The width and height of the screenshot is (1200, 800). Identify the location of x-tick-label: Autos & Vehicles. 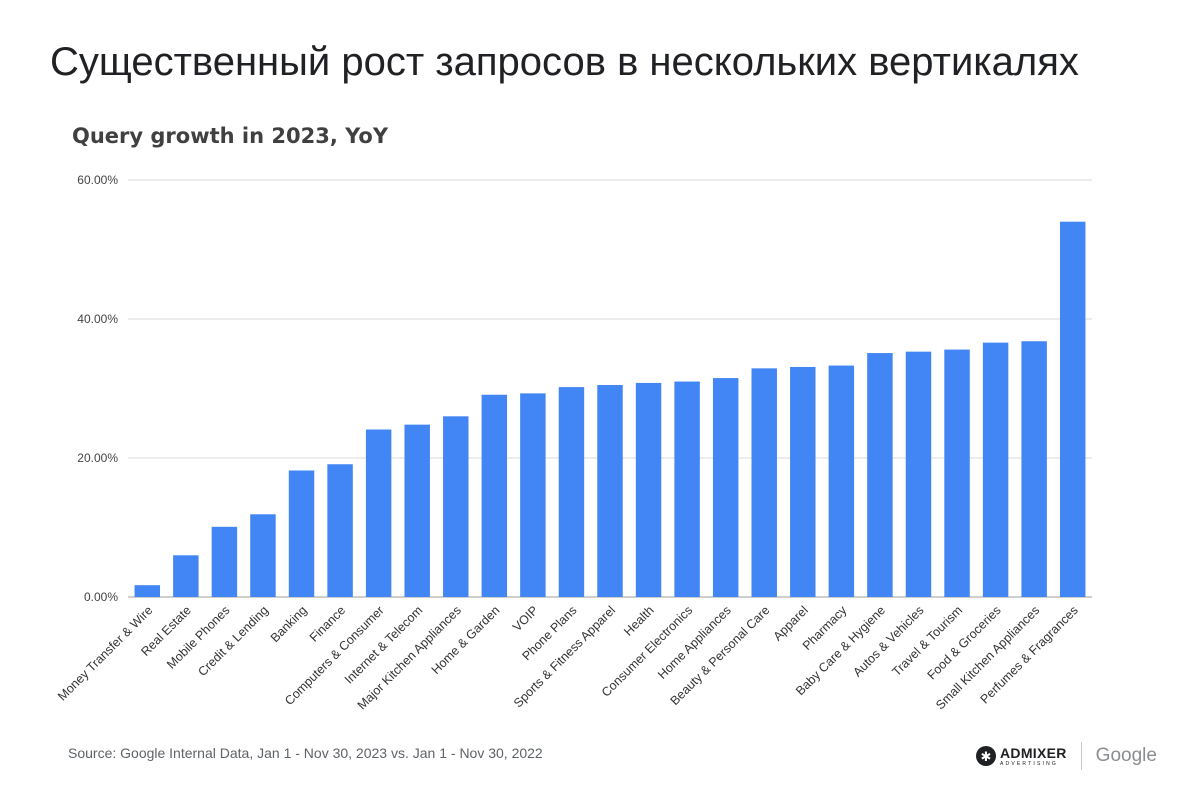
(888, 641).